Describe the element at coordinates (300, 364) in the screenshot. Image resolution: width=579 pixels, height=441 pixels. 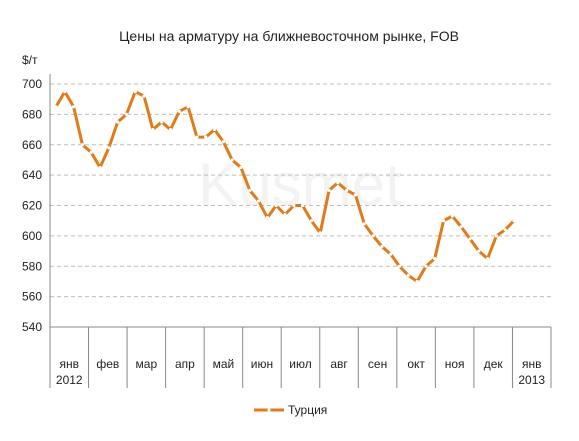
I see `x-tick-label: июл` at that location.